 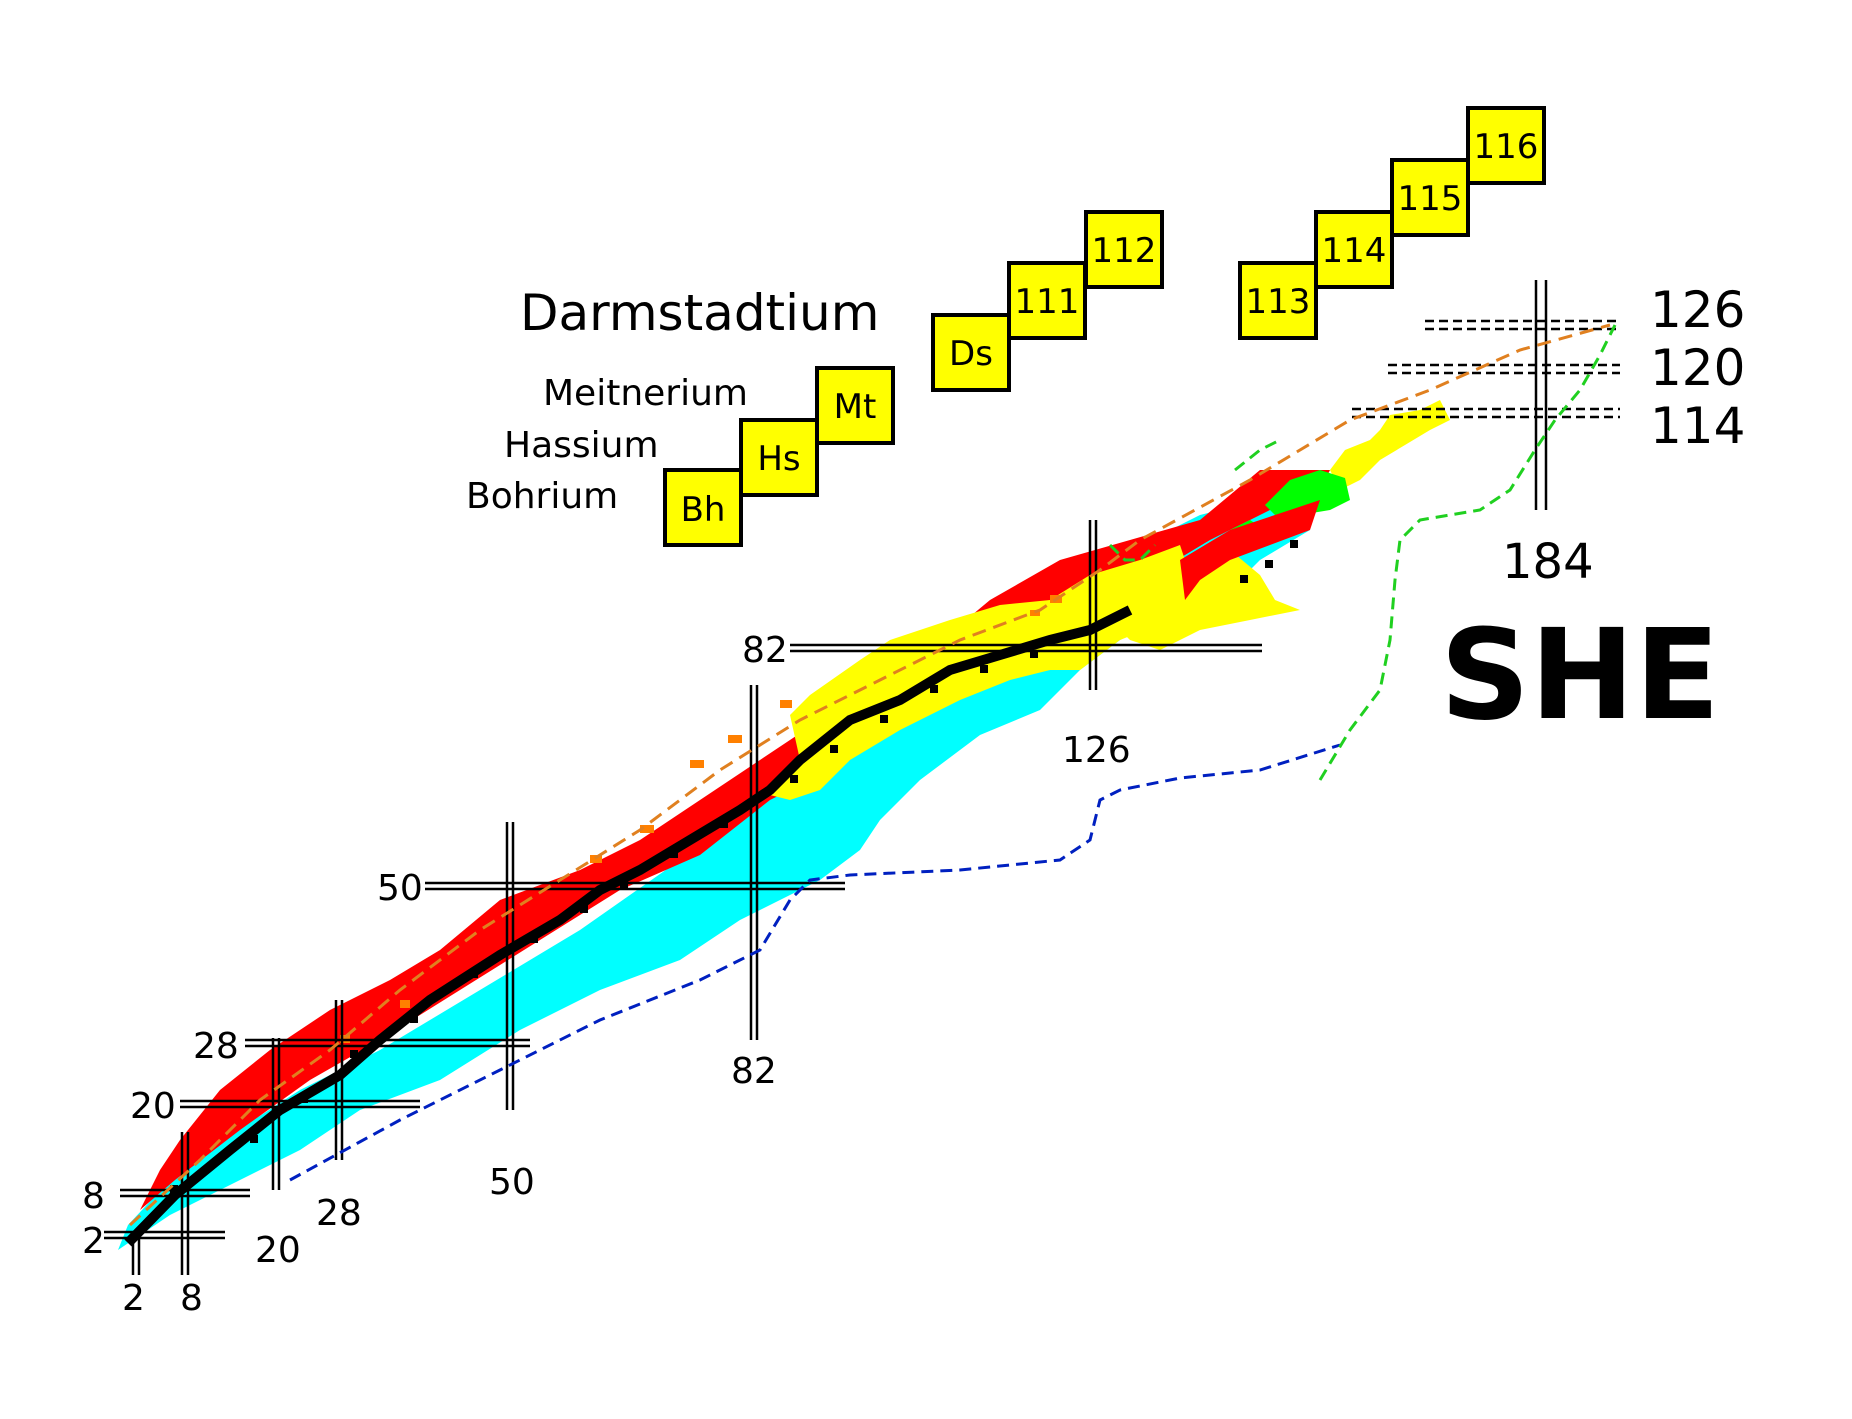 What do you see at coordinates (542, 496) in the screenshot?
I see `bohrium-name: Bohrium` at bounding box center [542, 496].